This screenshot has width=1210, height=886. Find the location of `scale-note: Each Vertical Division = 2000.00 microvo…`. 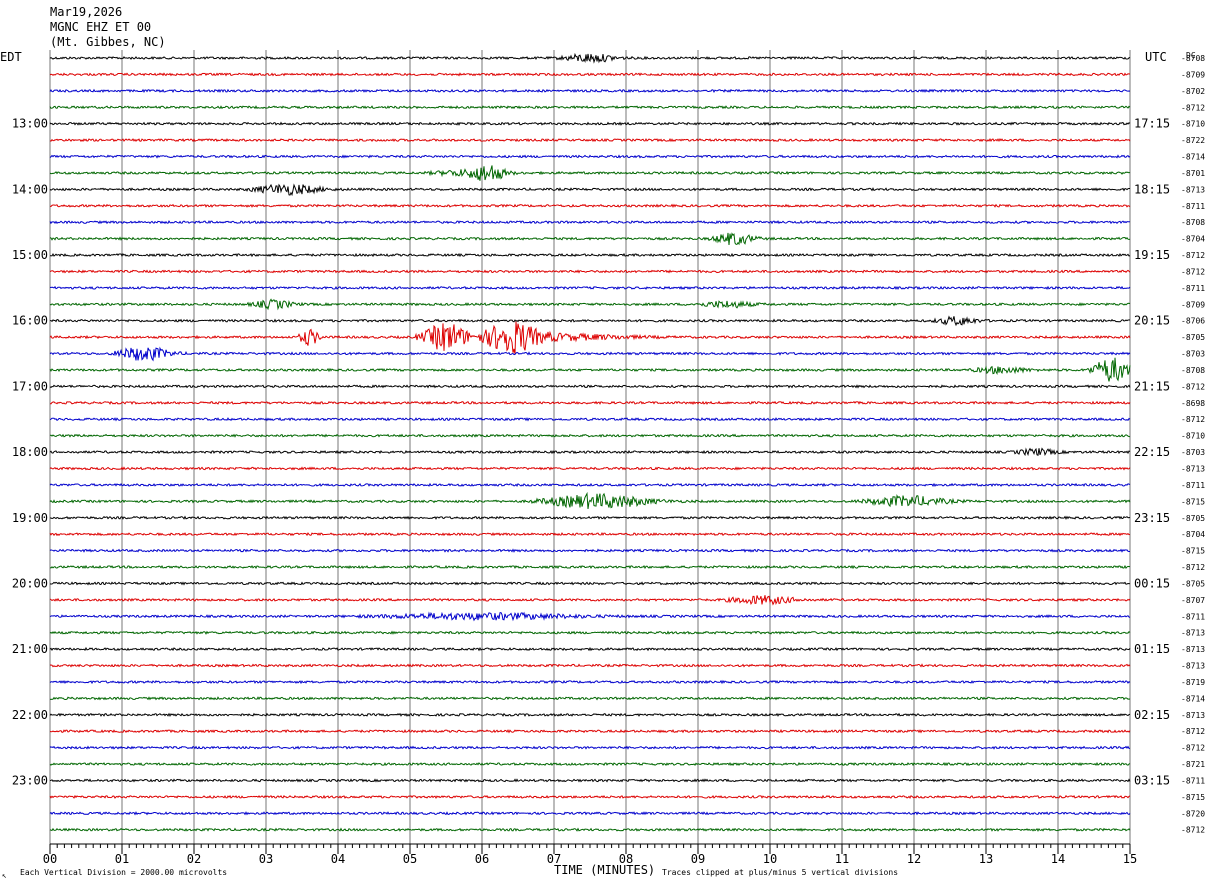

scale-note: Each Vertical Division = 2000.00 microvo… is located at coordinates (123, 872).